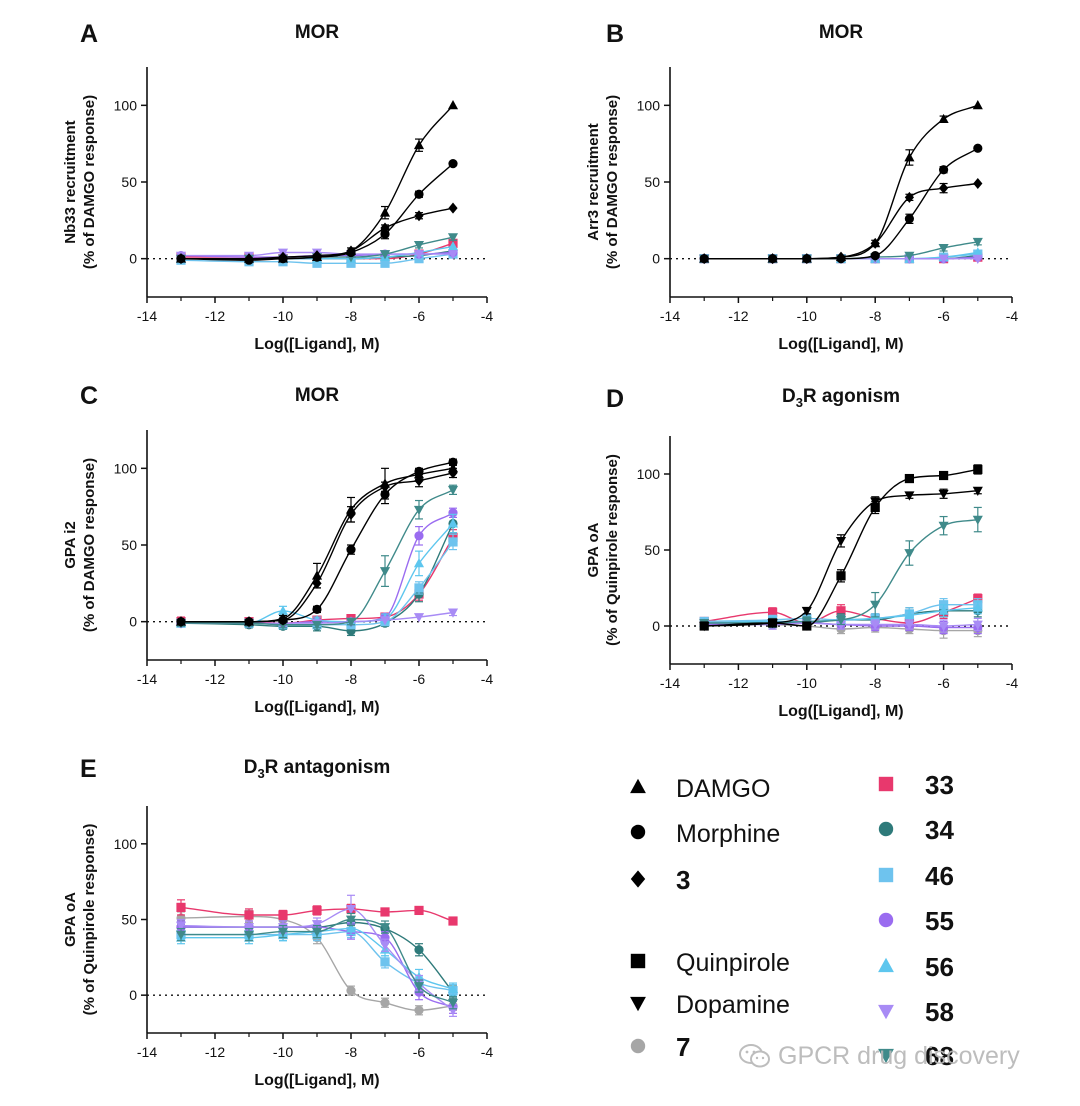 The image size is (1080, 1106). I want to click on legend-label: Morphine, so click(728, 834).